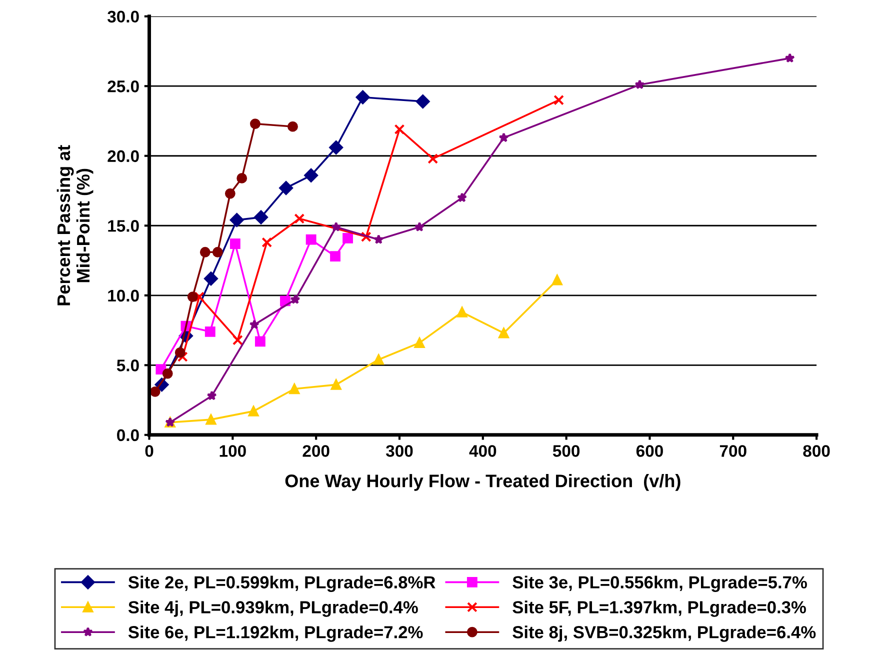 This screenshot has width=878, height=654. Describe the element at coordinates (399, 451) in the screenshot. I see `x-tick-label: 300` at that location.